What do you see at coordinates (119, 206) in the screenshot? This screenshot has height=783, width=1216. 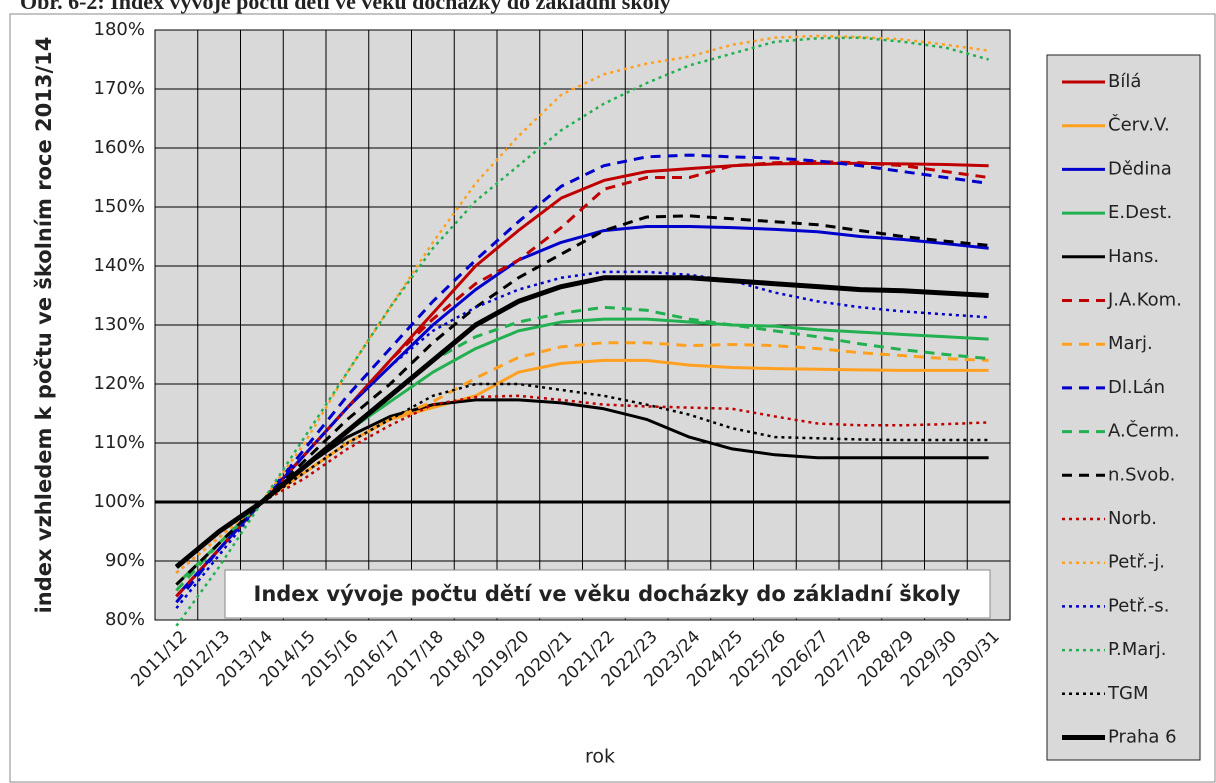 I see `y-tick-label: 150%` at bounding box center [119, 206].